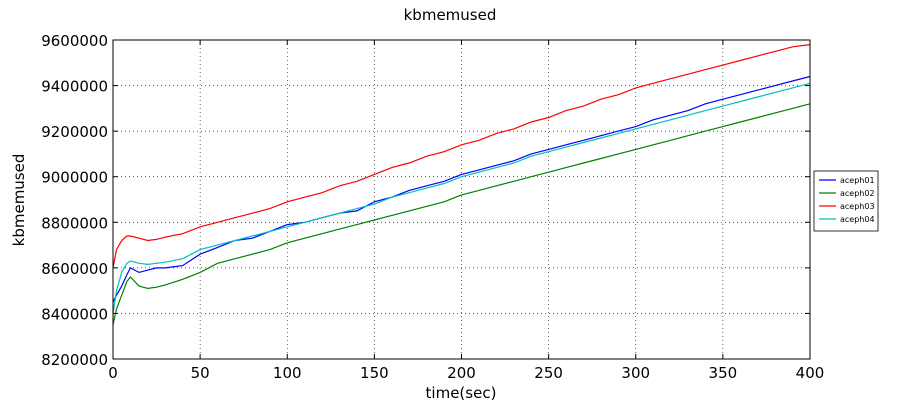 The width and height of the screenshot is (900, 404). I want to click on y-tick-label: 8200000, so click(74, 360).